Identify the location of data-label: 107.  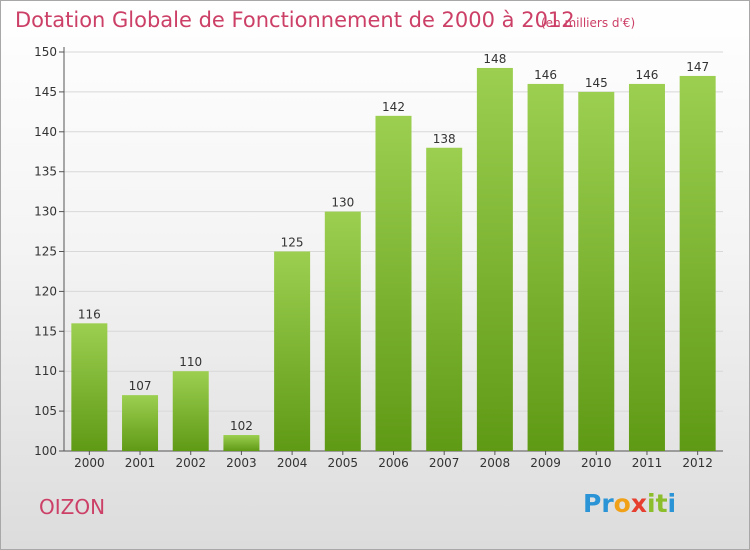
(140, 386).